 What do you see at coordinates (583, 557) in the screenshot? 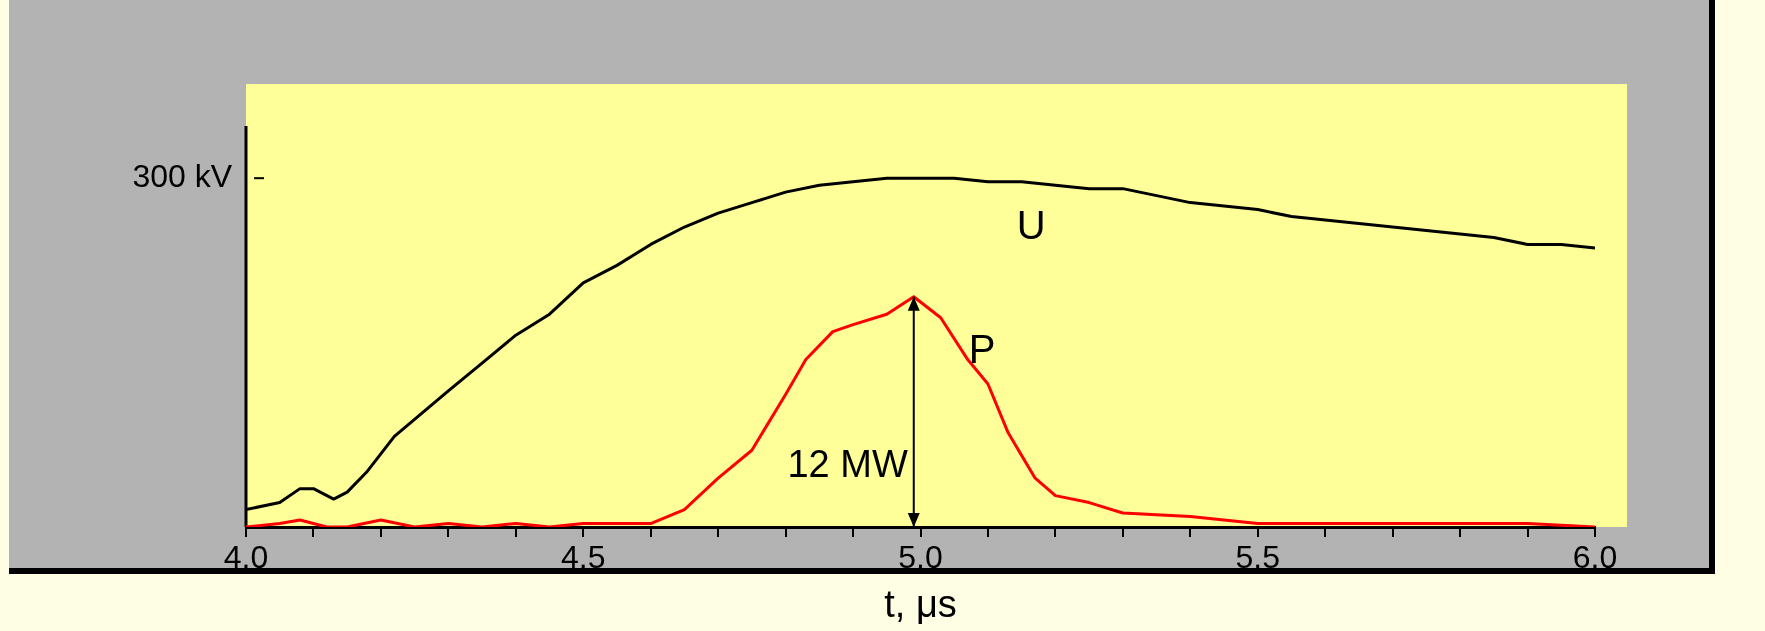
I see `x-tick-label: 4.5` at bounding box center [583, 557].